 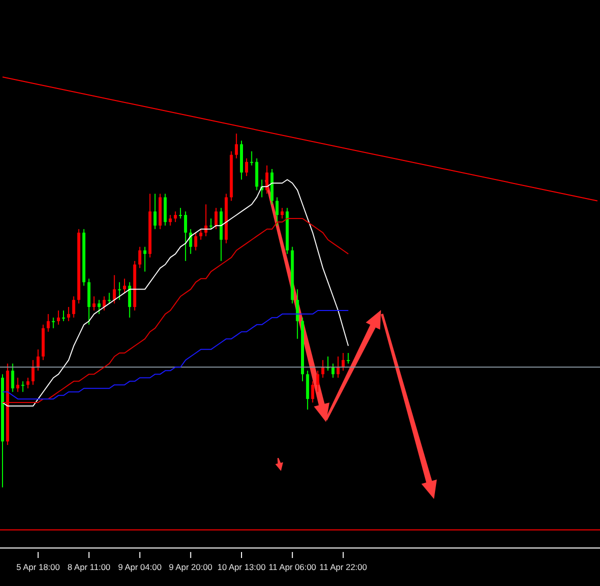 I want to click on x-tick-label: 5 Apr 18:00, so click(x=38, y=567).